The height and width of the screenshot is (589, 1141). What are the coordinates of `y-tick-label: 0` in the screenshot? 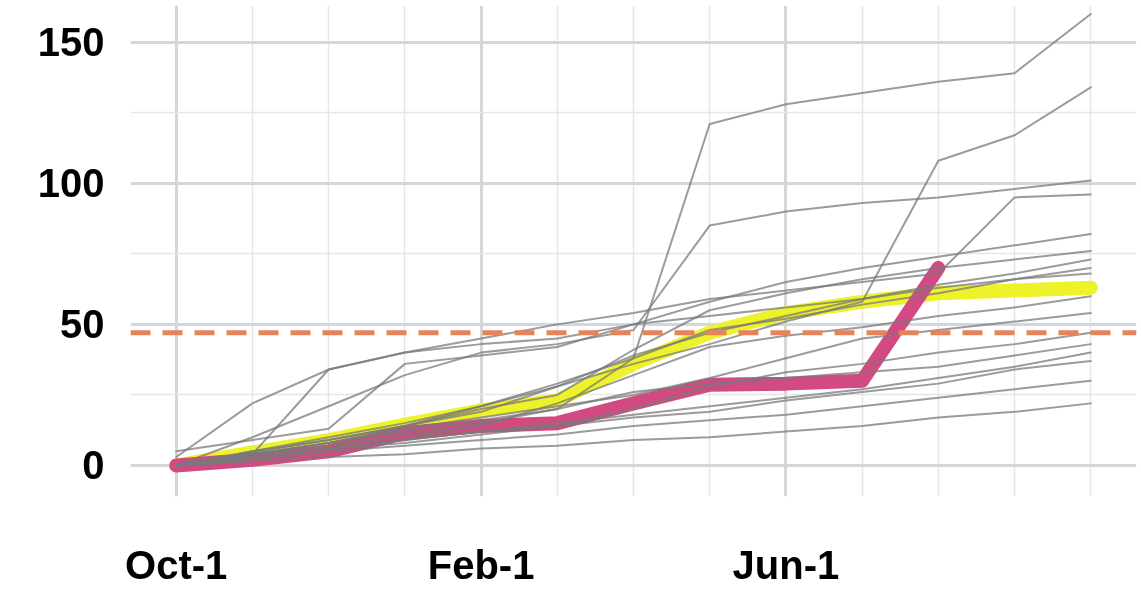 It's located at (93, 465).